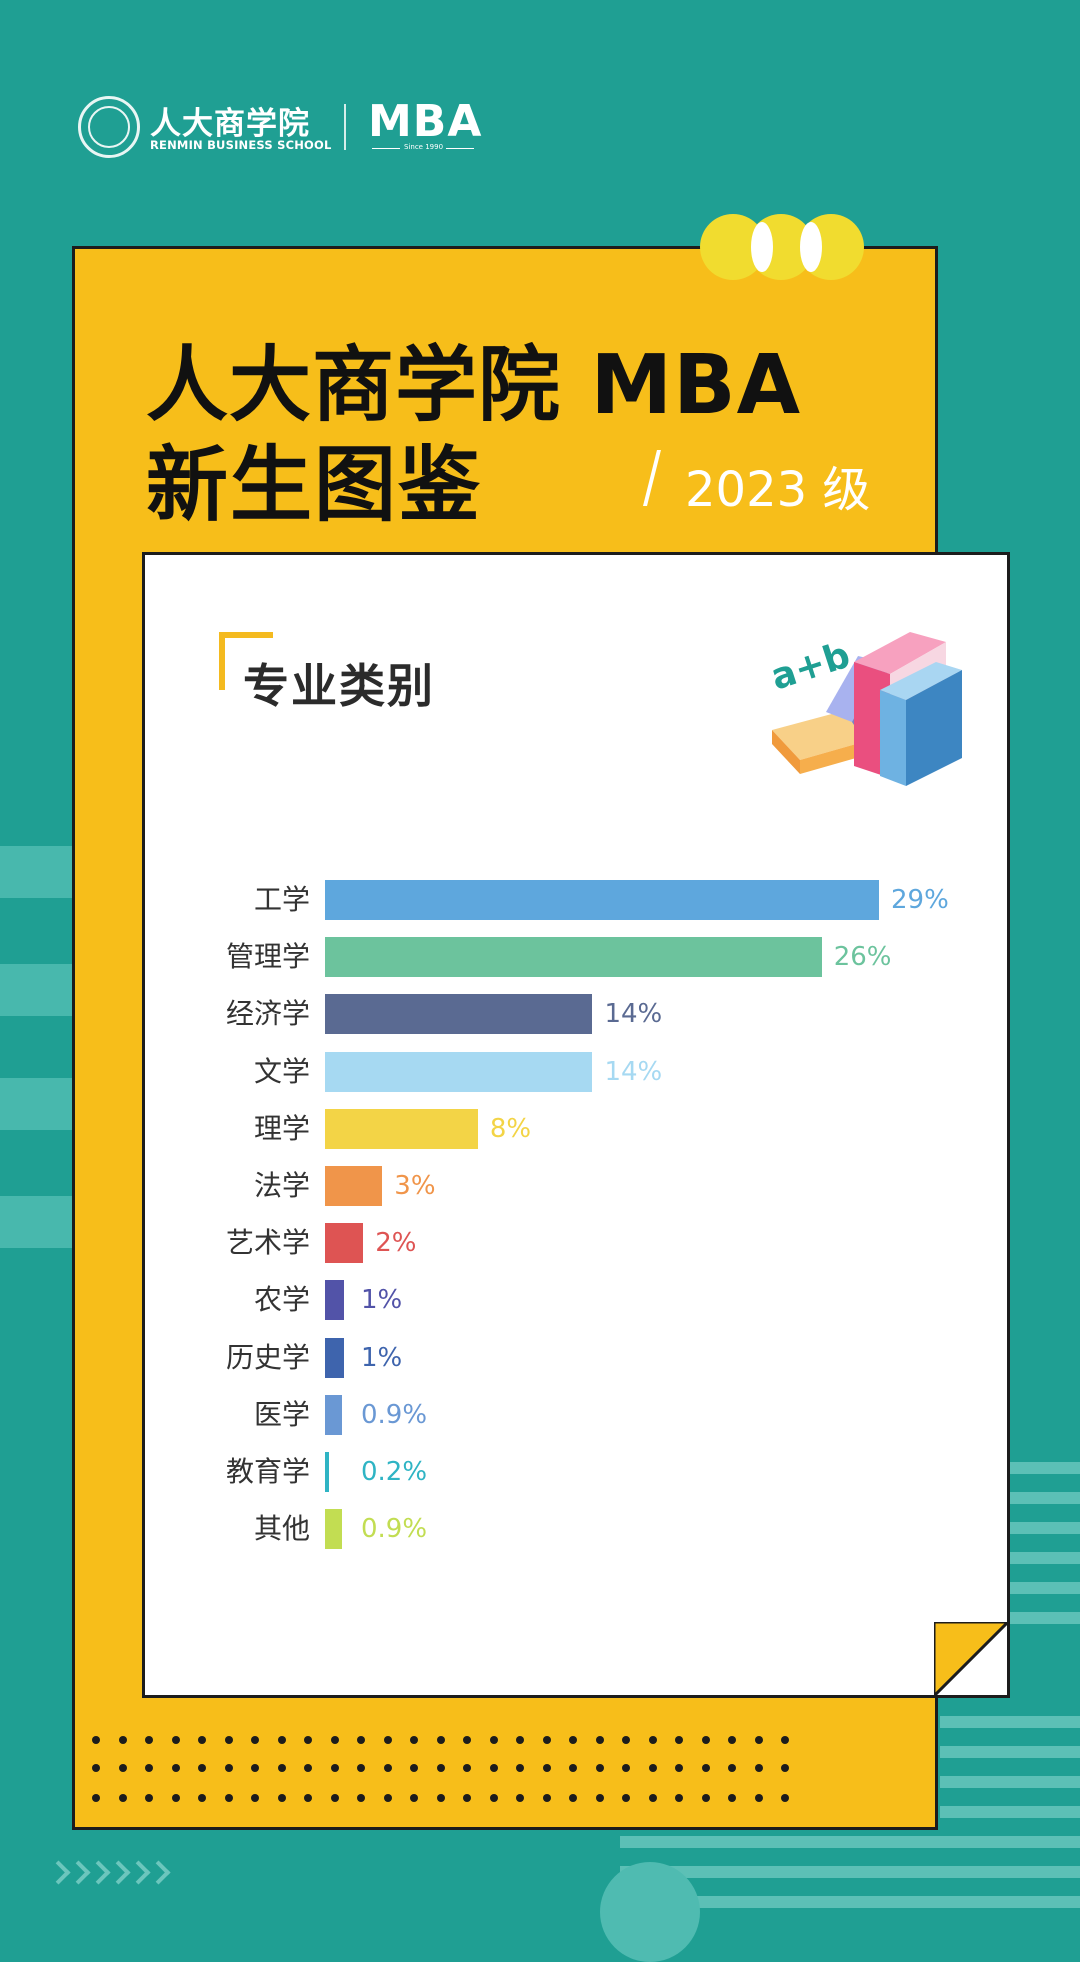 The height and width of the screenshot is (1962, 1080). Describe the element at coordinates (281, 899) in the screenshot. I see `category-label: 工学` at that location.